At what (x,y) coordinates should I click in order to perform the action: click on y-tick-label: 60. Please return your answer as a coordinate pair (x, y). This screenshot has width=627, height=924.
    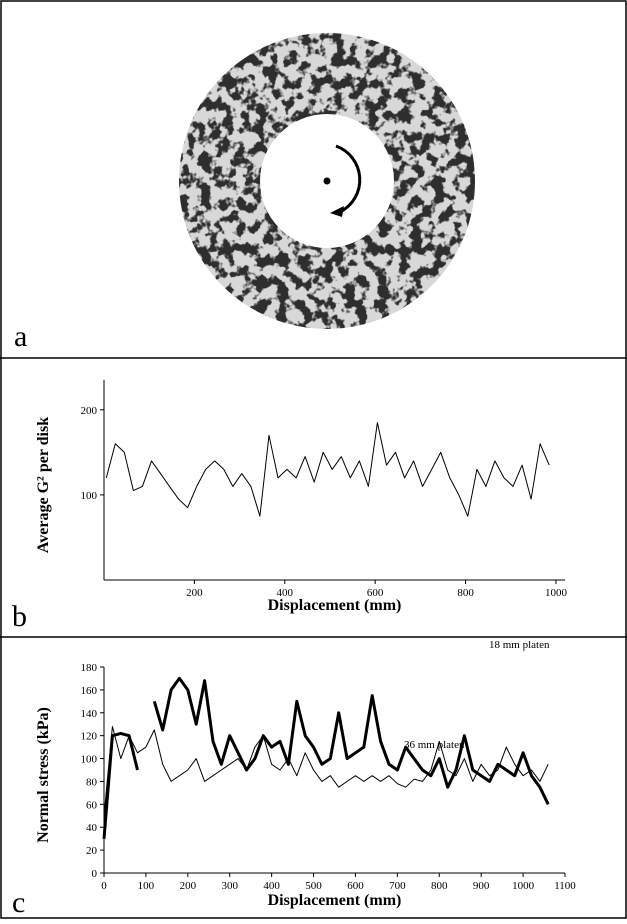
    Looking at the image, I should click on (92, 805).